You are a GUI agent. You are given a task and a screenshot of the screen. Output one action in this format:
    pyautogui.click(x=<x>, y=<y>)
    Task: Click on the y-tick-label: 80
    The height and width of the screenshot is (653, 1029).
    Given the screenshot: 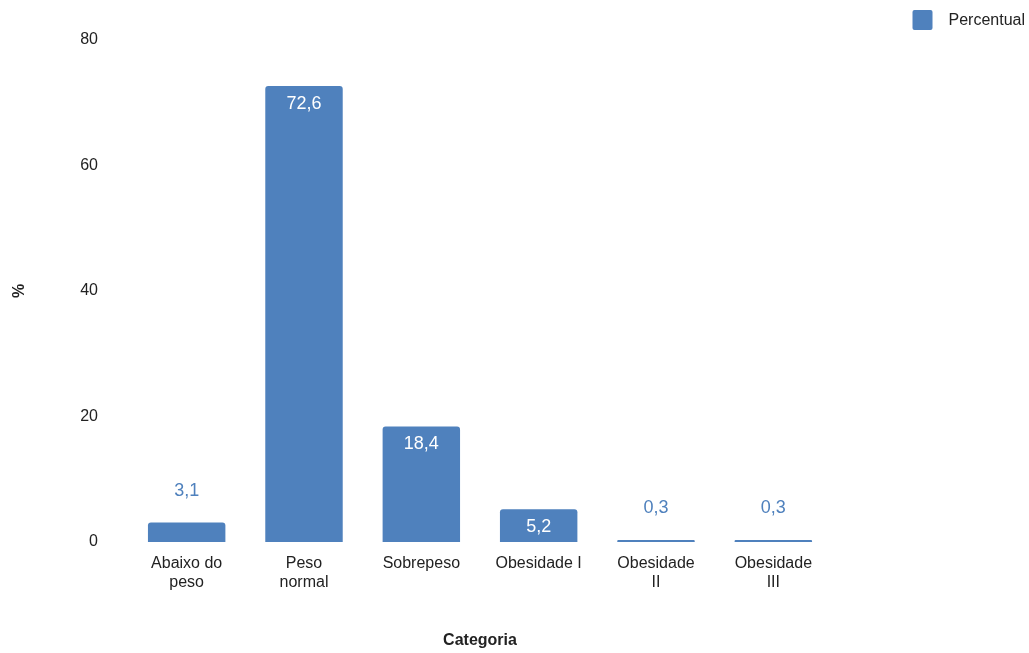 What is the action you would take?
    pyautogui.click(x=89, y=39)
    